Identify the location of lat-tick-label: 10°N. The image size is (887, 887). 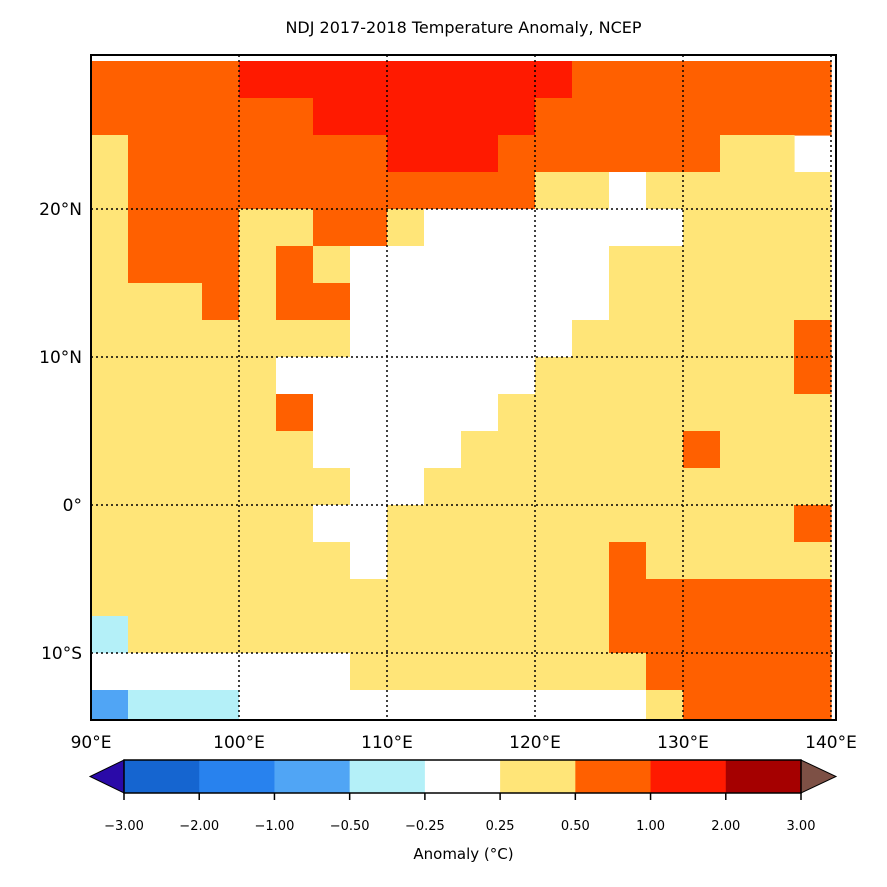
(60, 358).